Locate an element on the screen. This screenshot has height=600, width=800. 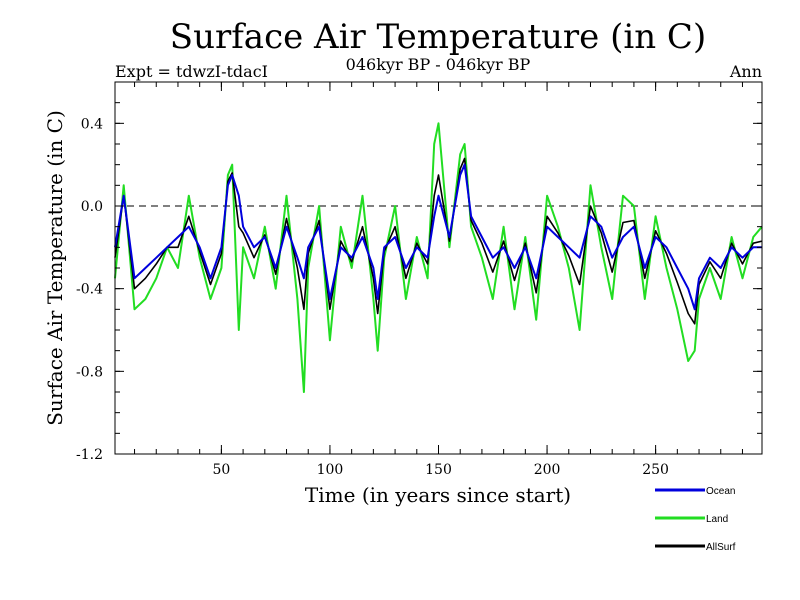
x-tick-label: 50 is located at coordinates (221, 470).